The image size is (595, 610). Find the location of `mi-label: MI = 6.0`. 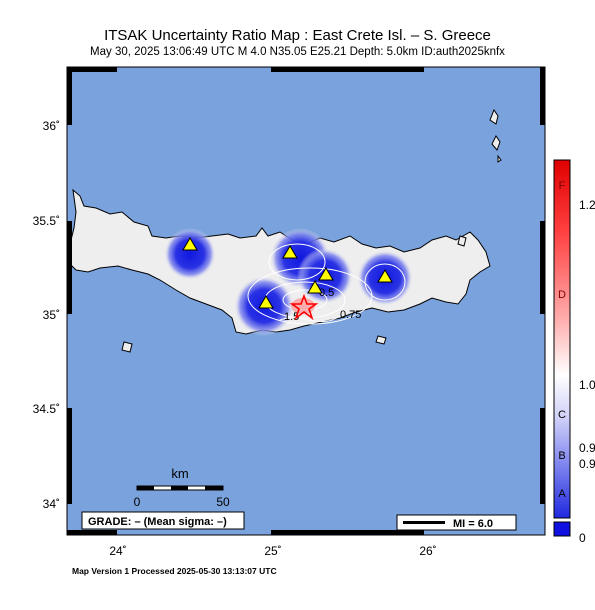

mi-label: MI = 6.0 is located at coordinates (473, 524).